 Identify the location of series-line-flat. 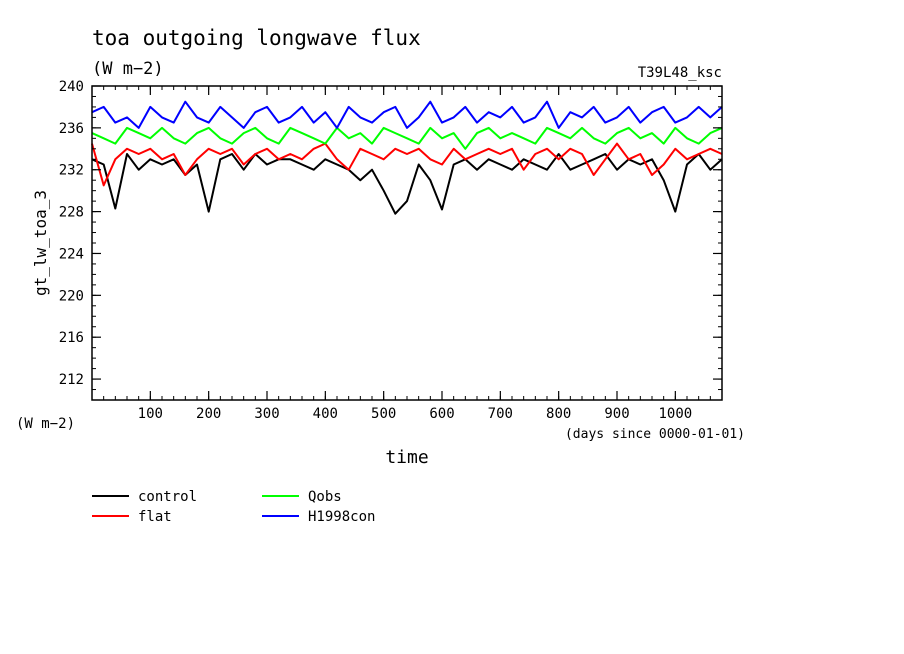
(407, 164).